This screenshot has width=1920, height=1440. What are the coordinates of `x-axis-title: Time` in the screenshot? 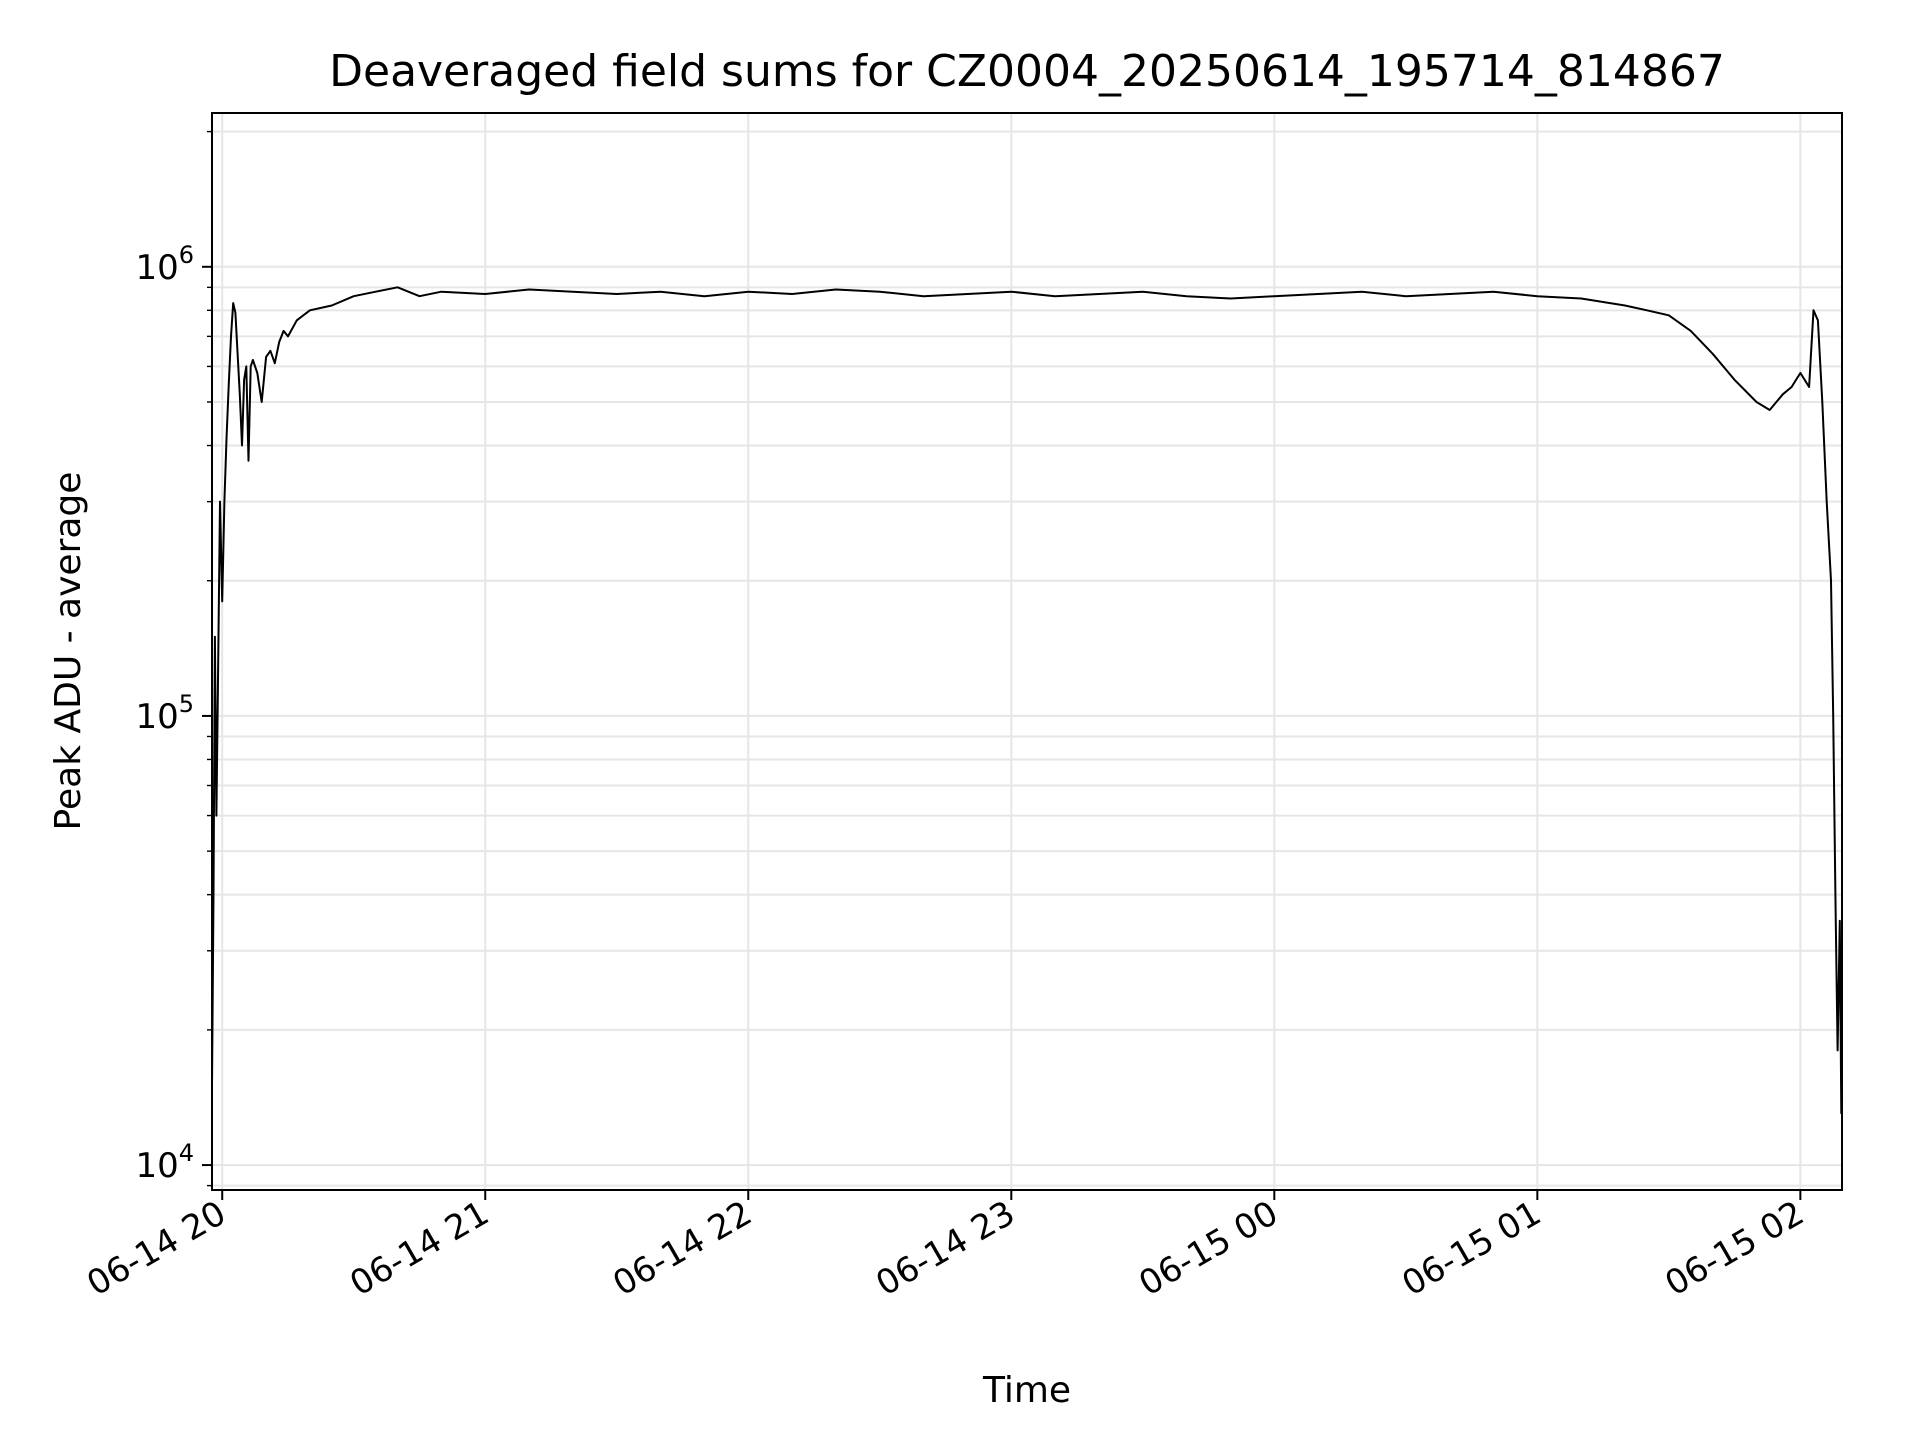 It's located at (1026, 1390).